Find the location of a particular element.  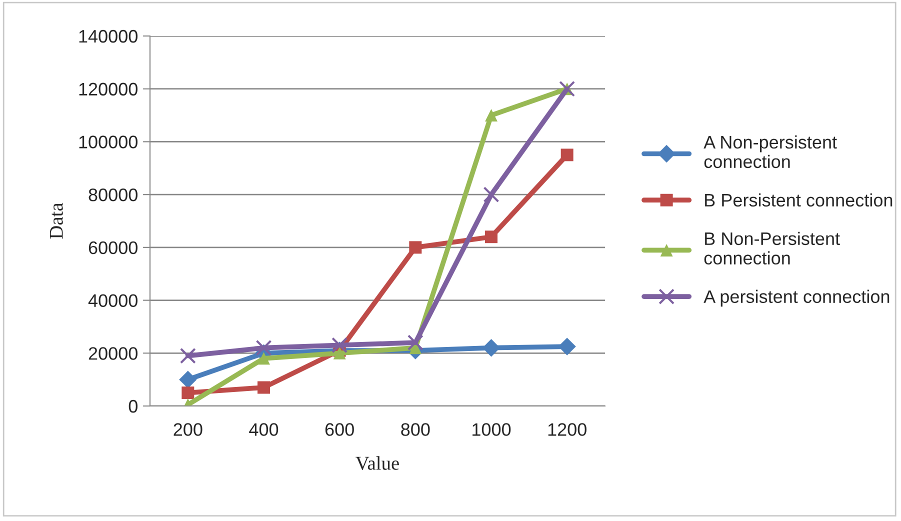

y-tick-label: 80000 is located at coordinates (113, 195).